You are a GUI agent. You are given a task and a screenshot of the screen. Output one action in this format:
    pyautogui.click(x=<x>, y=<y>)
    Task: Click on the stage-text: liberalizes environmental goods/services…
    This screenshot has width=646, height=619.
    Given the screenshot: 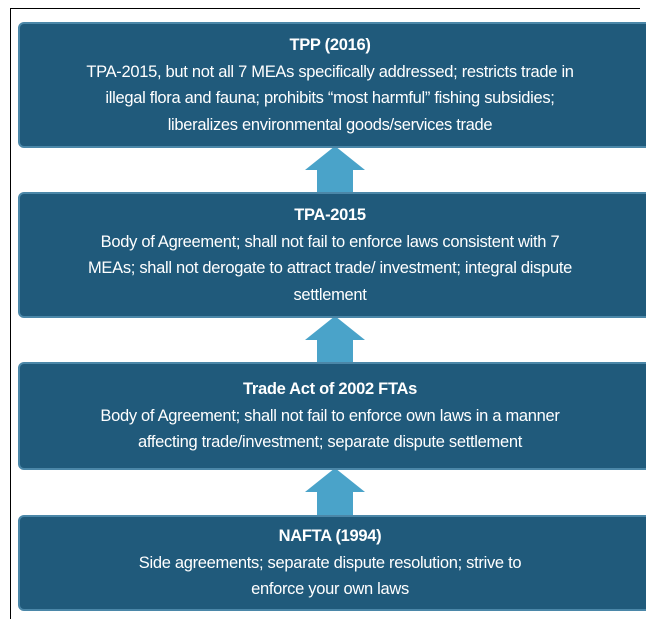 What is the action you would take?
    pyautogui.click(x=330, y=124)
    